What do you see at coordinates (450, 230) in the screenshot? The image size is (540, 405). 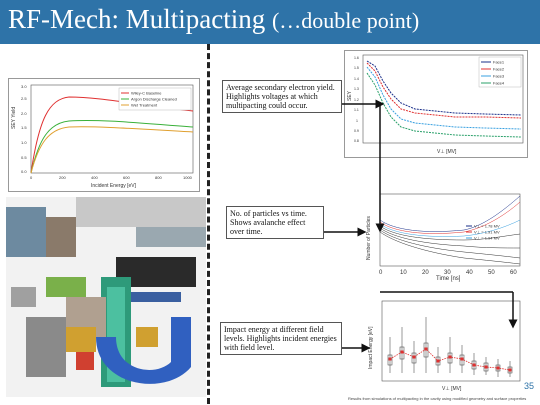 I see `particles-curves` at bounding box center [450, 230].